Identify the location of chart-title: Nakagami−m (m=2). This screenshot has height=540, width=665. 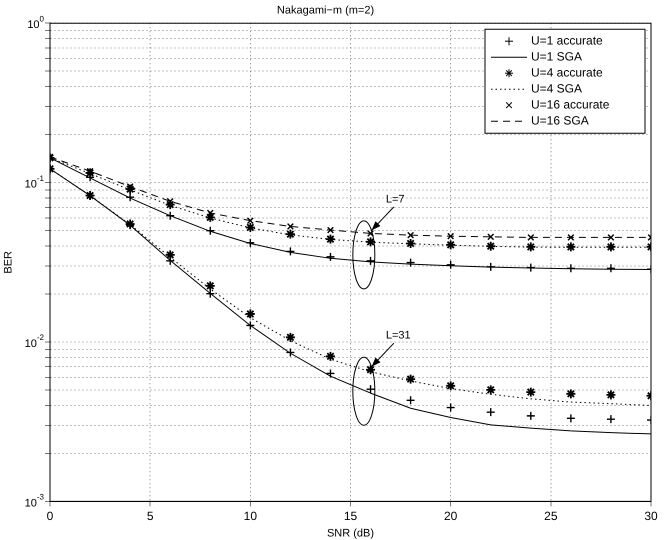
(325, 10).